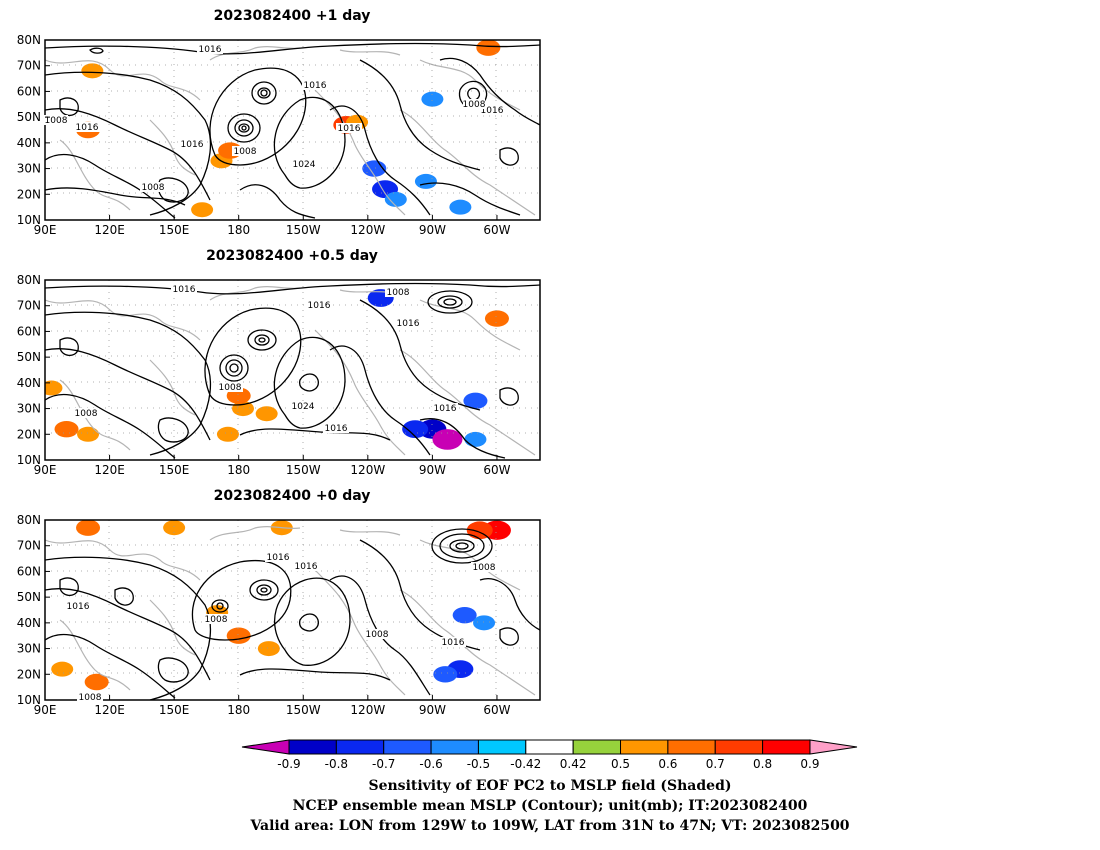 The height and width of the screenshot is (850, 1100). I want to click on x-tick-label: 60W, so click(496, 470).